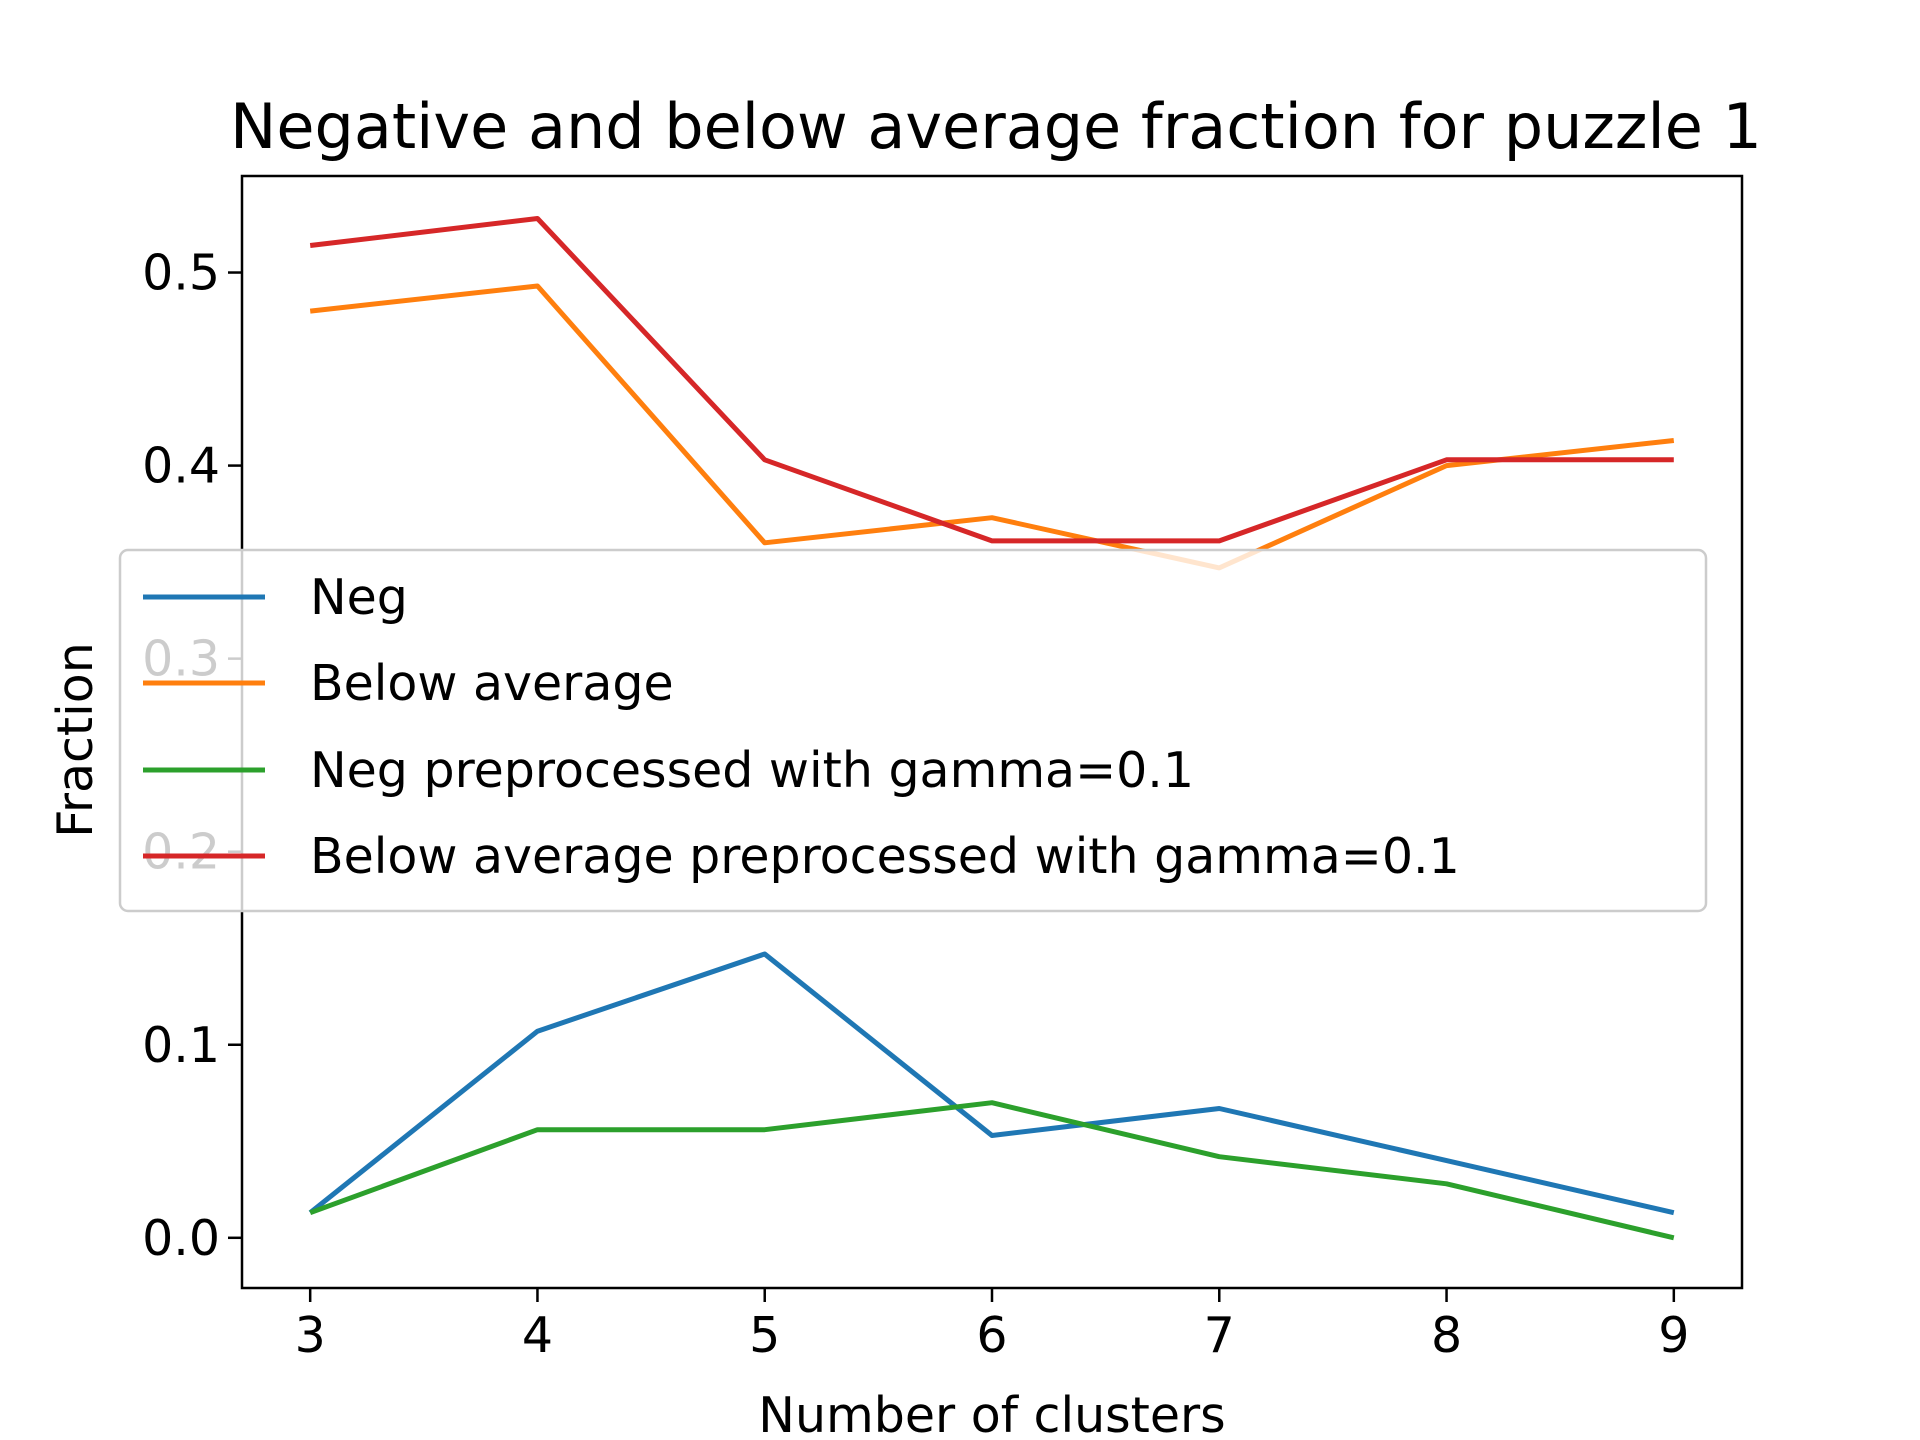  What do you see at coordinates (75, 740) in the screenshot?
I see `y-axis-label: Fraction` at bounding box center [75, 740].